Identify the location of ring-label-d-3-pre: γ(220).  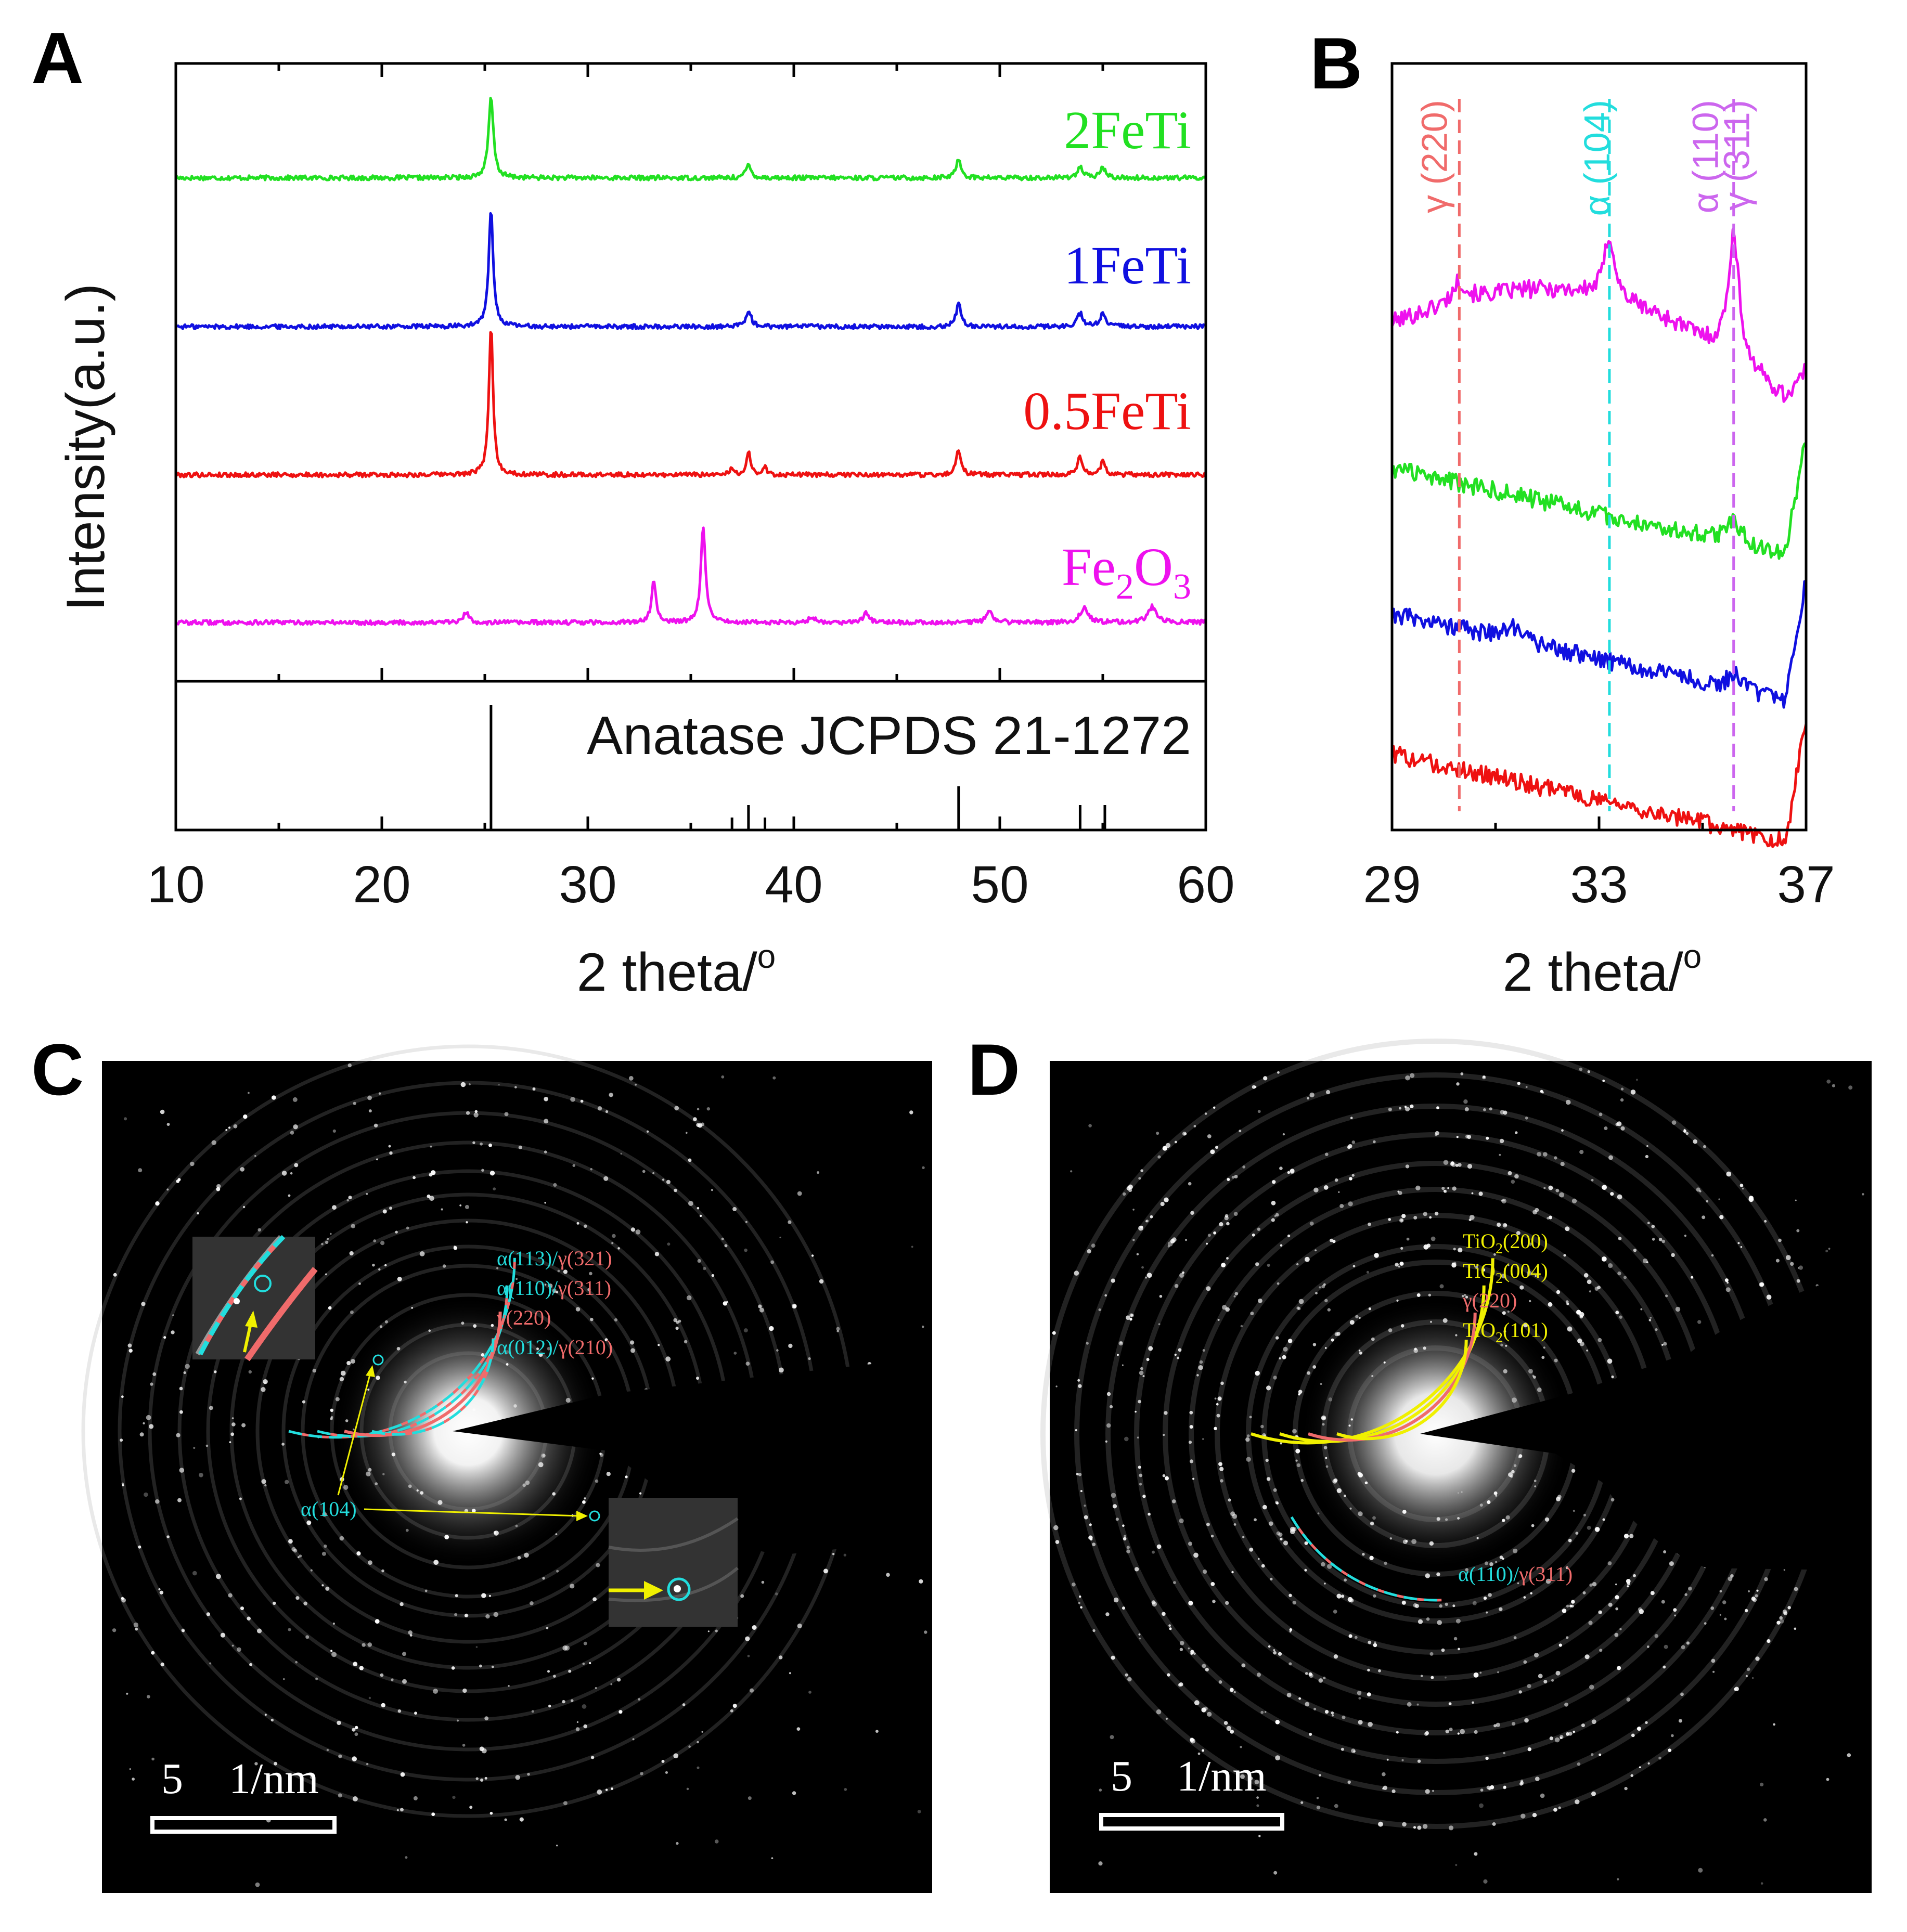
(1489, 1300).